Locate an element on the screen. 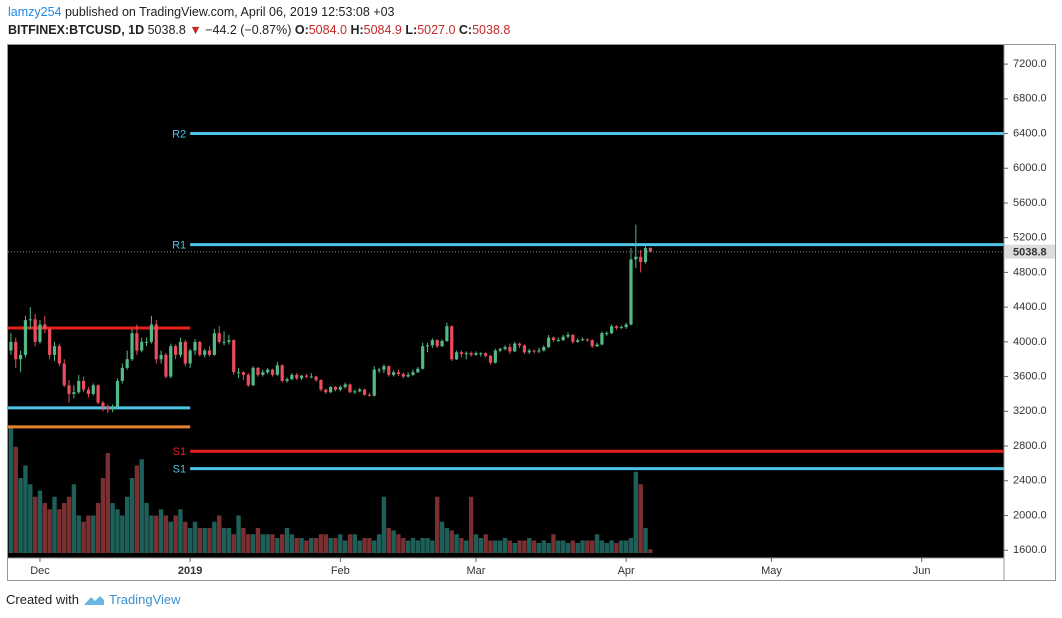  y-tick-label: 4400.0 is located at coordinates (1030, 307).